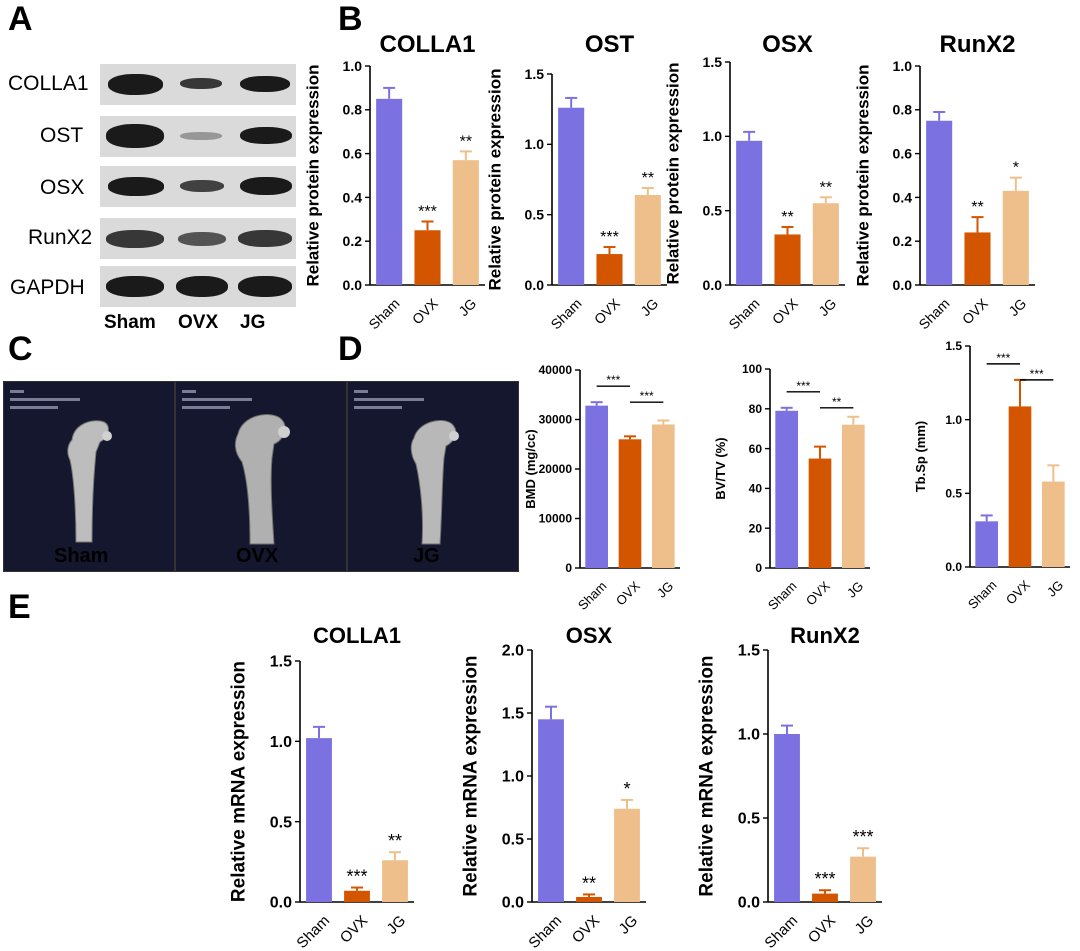  What do you see at coordinates (920, 457) in the screenshot?
I see `chart6-ylabel: Tb.Sp (mm)` at bounding box center [920, 457].